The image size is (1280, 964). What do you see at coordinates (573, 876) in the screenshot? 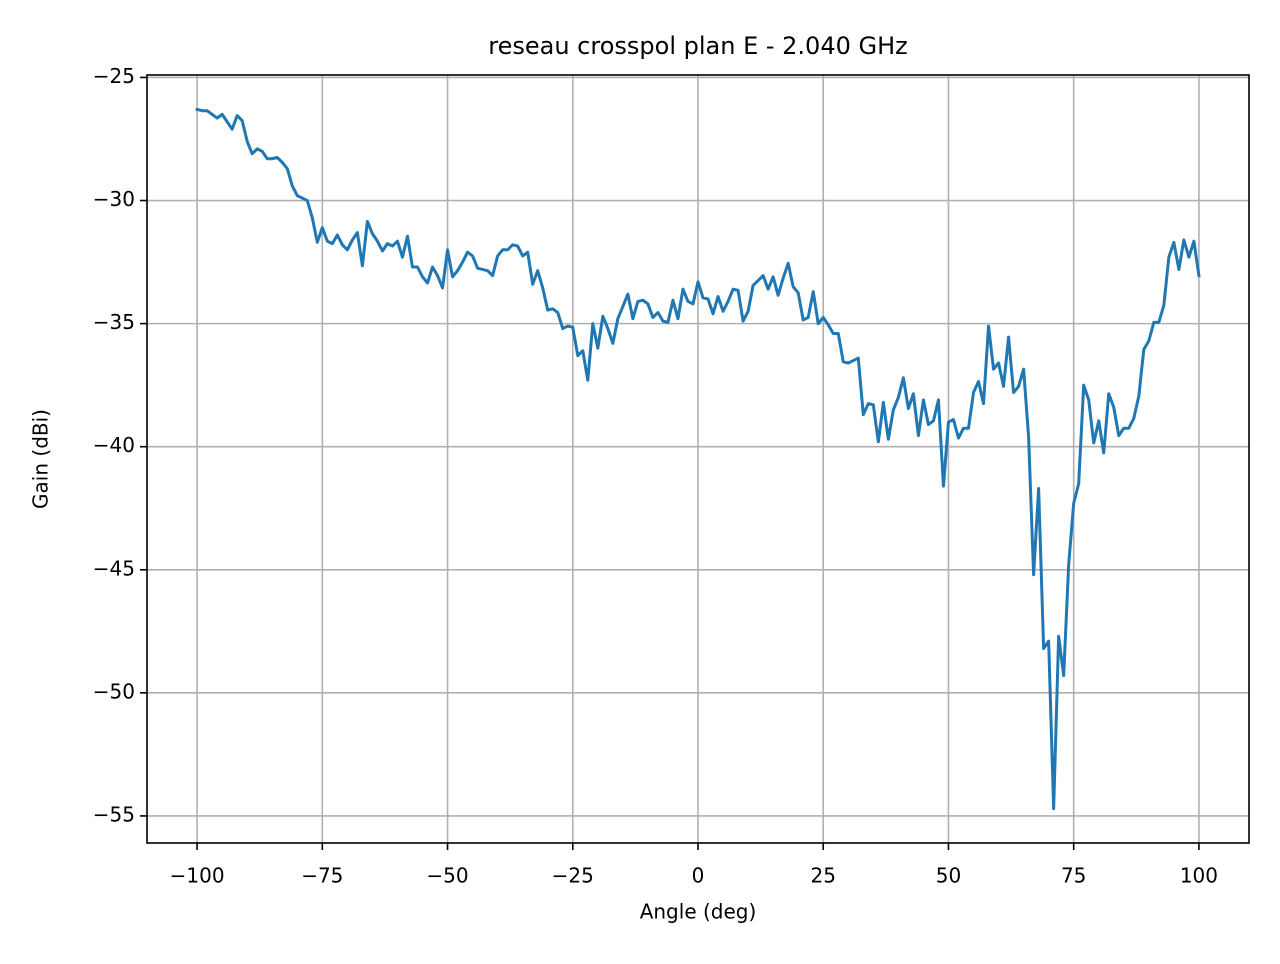
I see `x-tick-label: −25` at bounding box center [573, 876].